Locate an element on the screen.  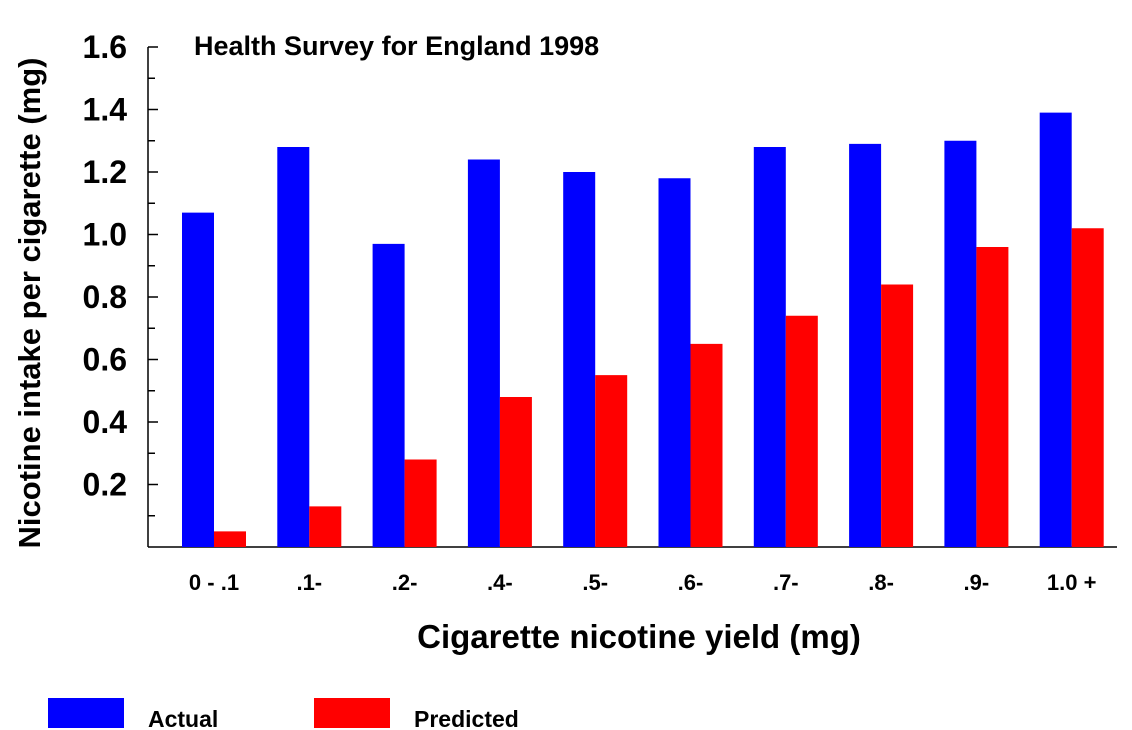
y-tick-labels: 0.2 0.4 0.6 0.8 1.0 1.2 1.4 1.6 is located at coordinates (105, 266).